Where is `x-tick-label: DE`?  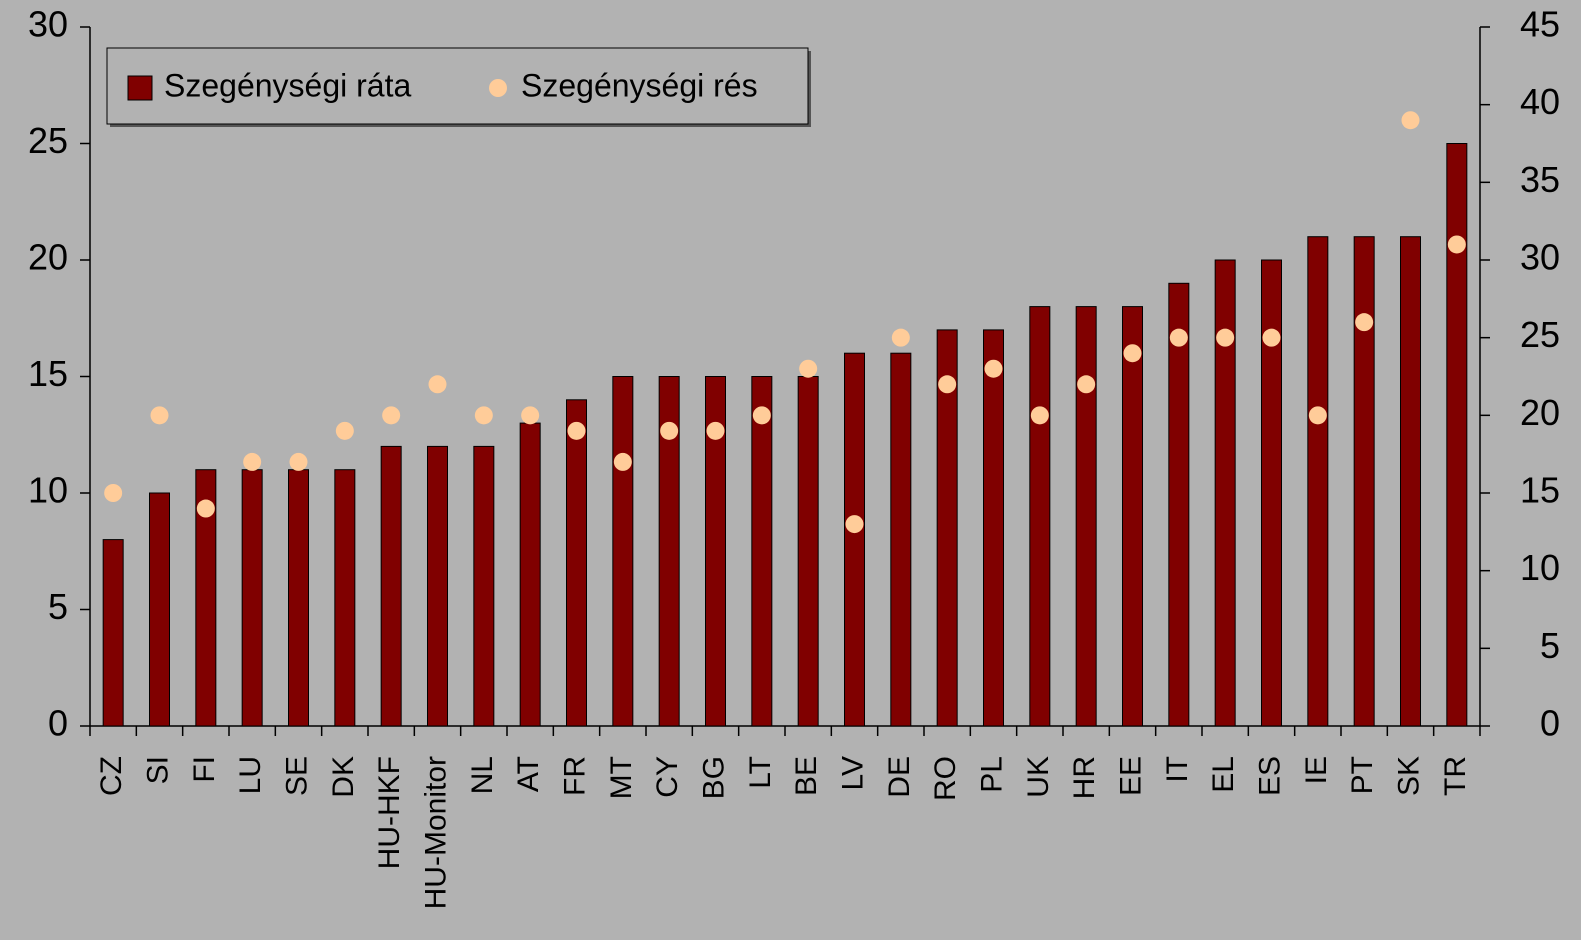 x-tick-label: DE is located at coordinates (899, 777).